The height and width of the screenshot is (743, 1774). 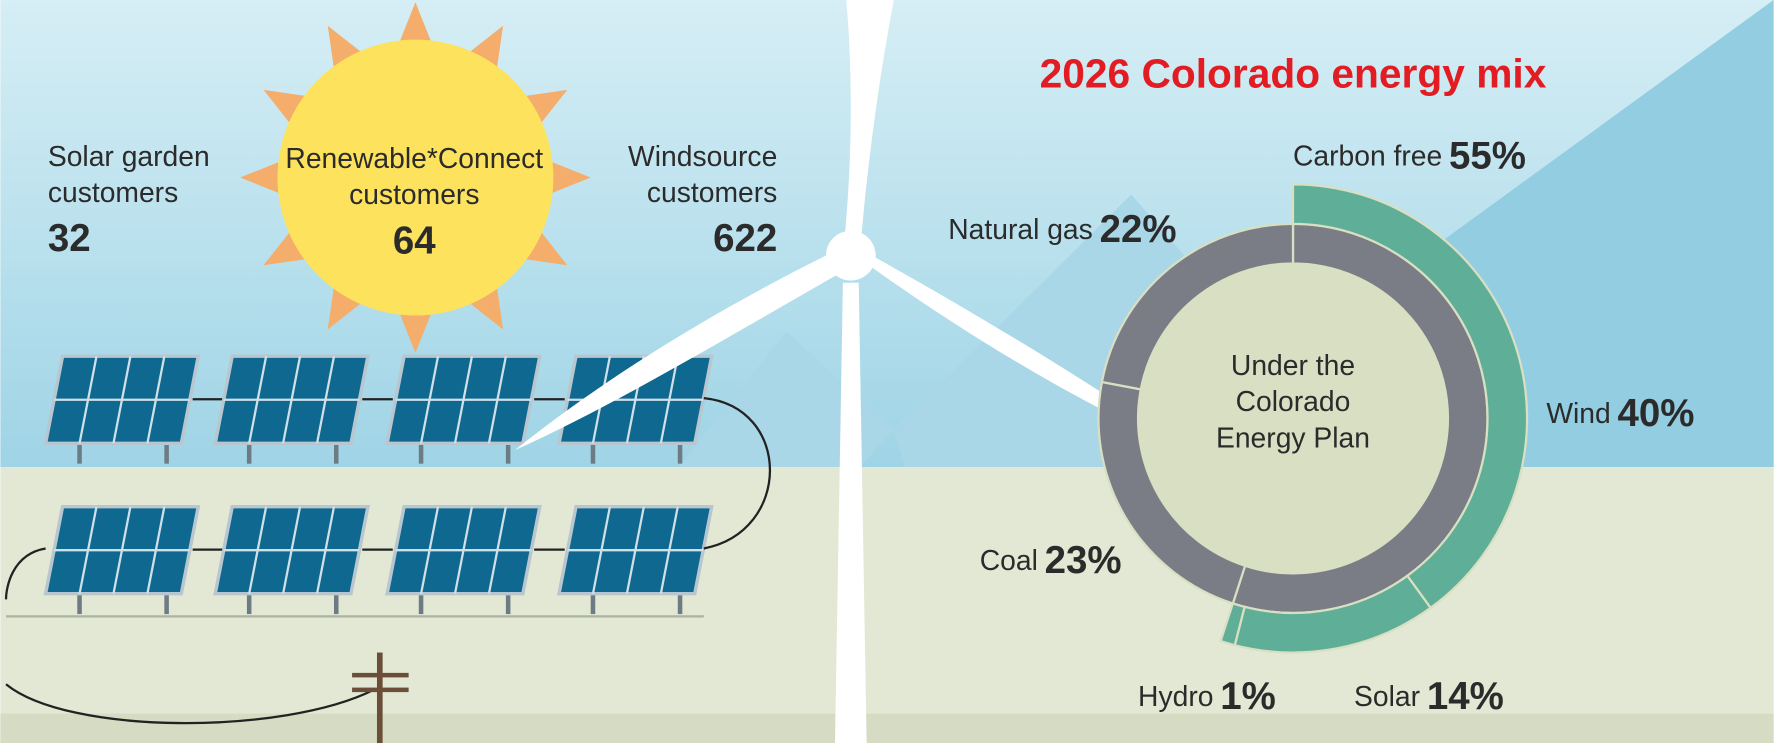 I want to click on customer-count: 622, so click(x=745, y=238).